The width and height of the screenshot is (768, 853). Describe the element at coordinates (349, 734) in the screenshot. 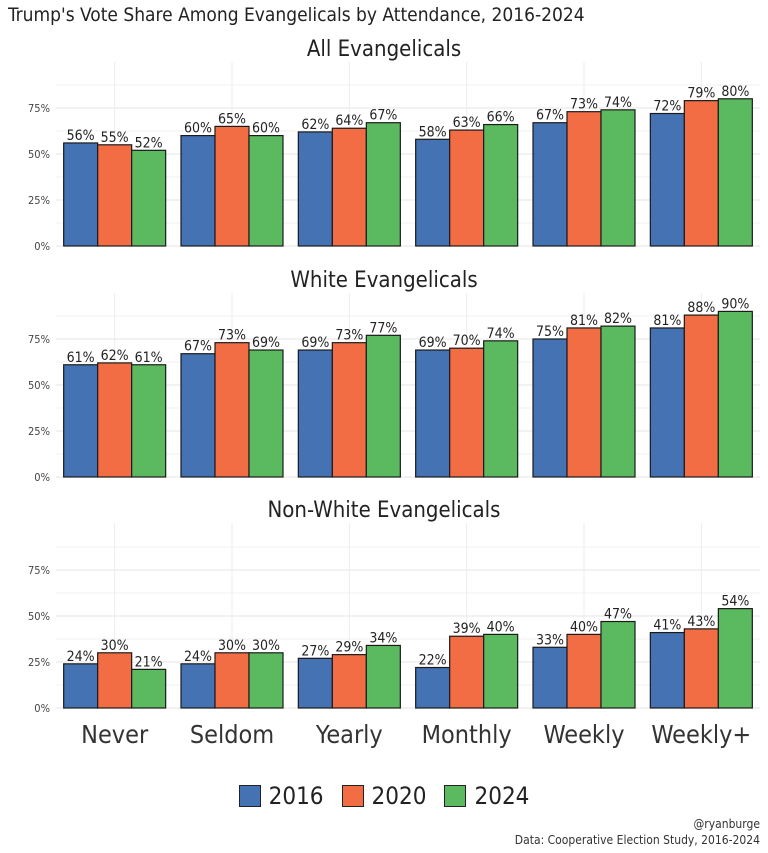

I see `x-tick-label: Yearly` at that location.